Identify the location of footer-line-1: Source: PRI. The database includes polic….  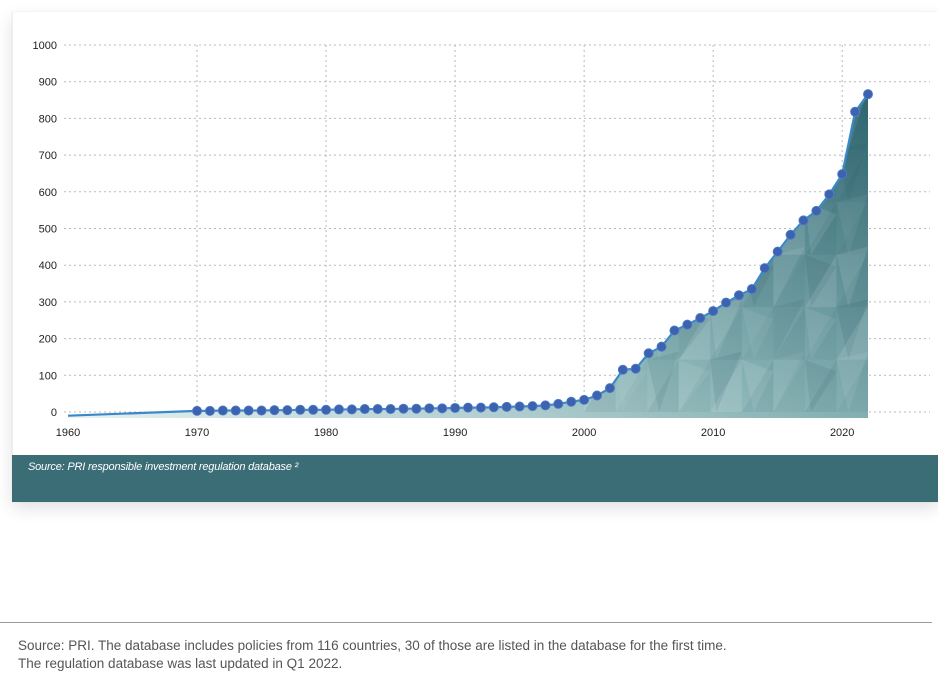
(372, 645).